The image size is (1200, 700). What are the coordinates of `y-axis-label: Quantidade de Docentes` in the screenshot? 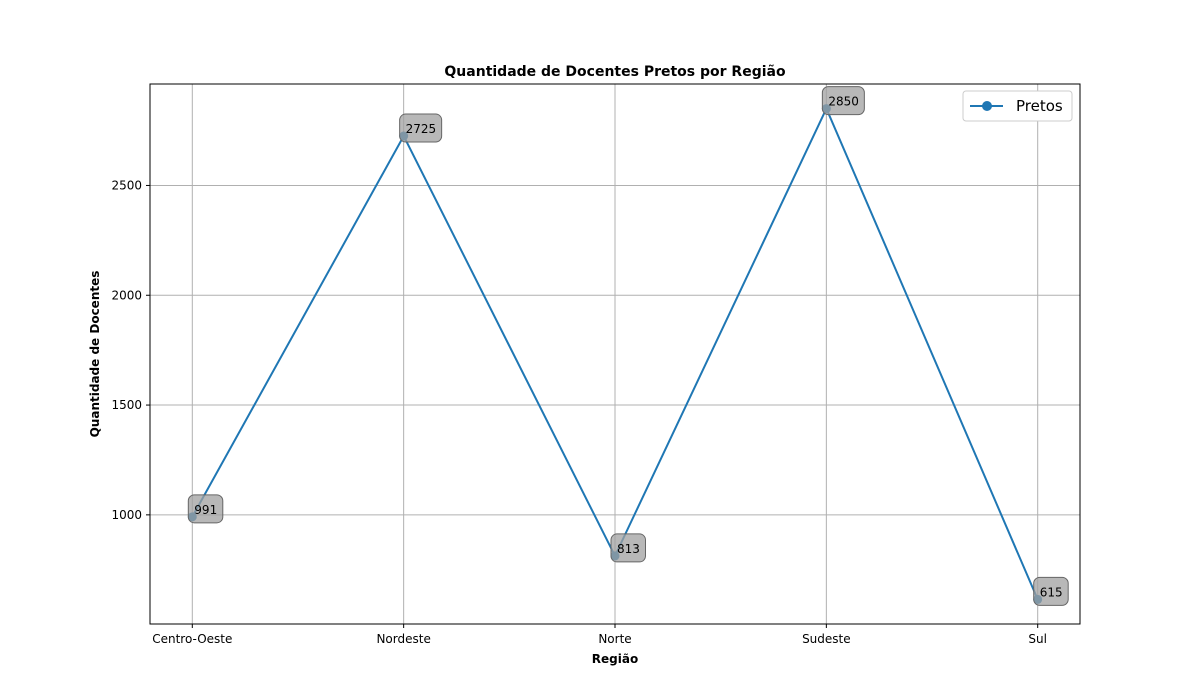 It's located at (95, 354).